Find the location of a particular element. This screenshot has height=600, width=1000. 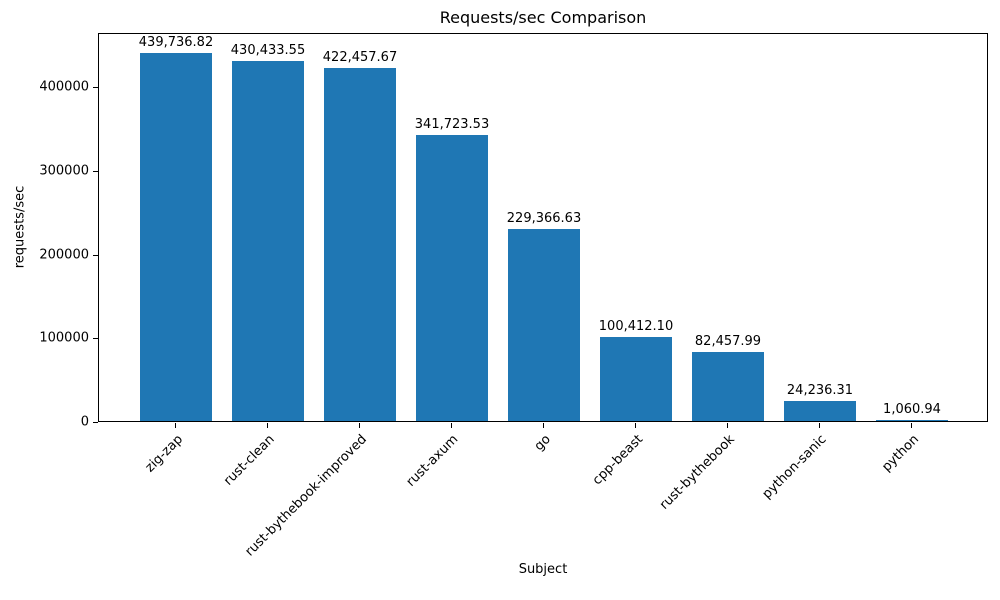

bar-value-label: 82,457.99 is located at coordinates (728, 342).